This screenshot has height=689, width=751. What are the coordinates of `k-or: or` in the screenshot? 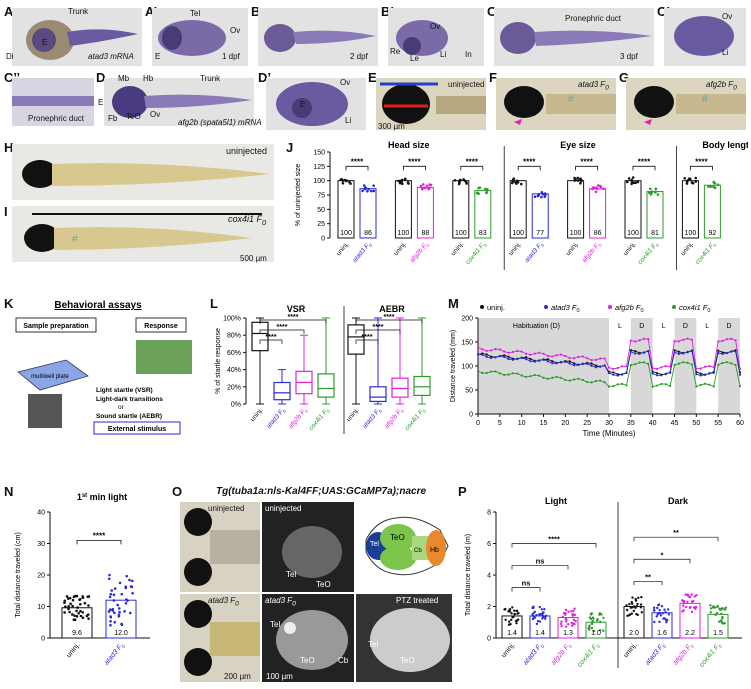 It's located at (121, 407).